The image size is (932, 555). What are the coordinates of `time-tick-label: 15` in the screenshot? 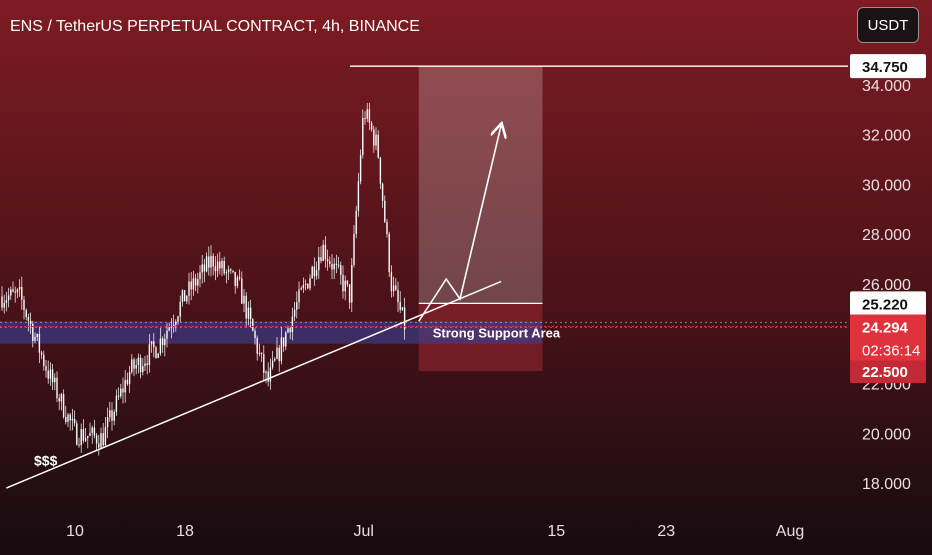 It's located at (556, 531).